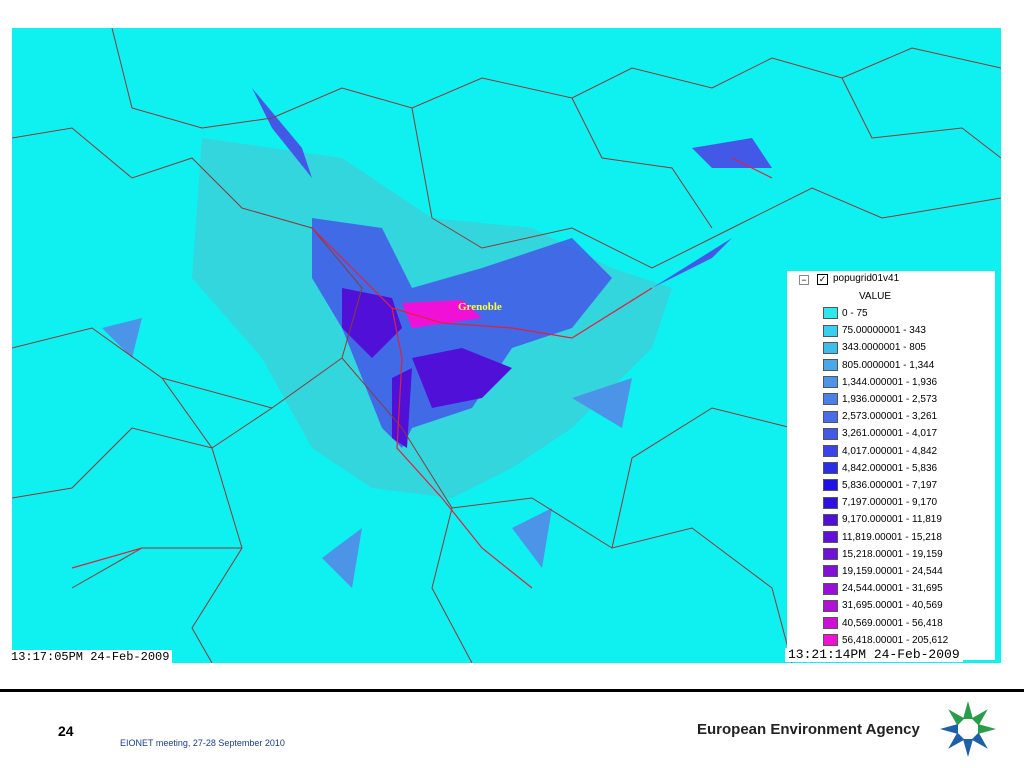  Describe the element at coordinates (892, 520) in the screenshot. I see `legend-label: 9,170.000001 - 11,819` at that location.